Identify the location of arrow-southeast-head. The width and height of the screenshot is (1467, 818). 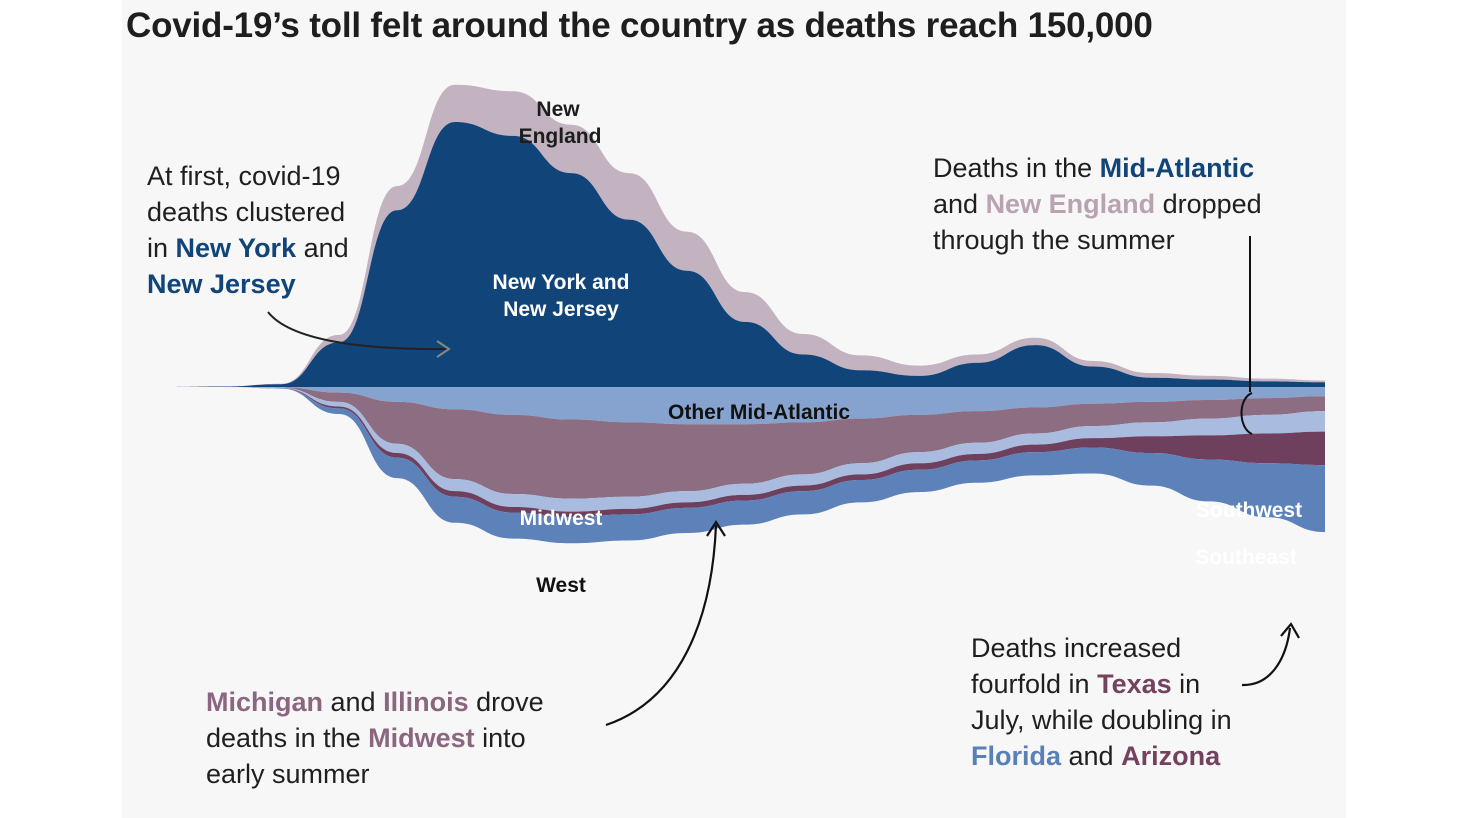
(1290, 630).